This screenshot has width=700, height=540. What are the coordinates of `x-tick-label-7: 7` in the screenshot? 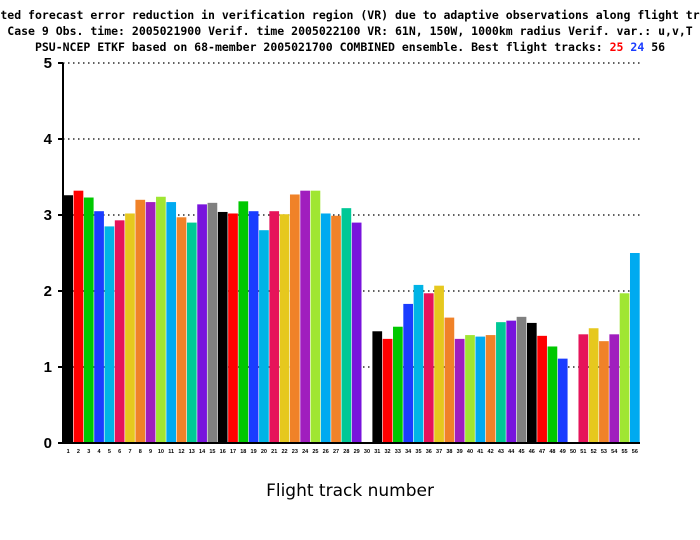 It's located at (129, 452).